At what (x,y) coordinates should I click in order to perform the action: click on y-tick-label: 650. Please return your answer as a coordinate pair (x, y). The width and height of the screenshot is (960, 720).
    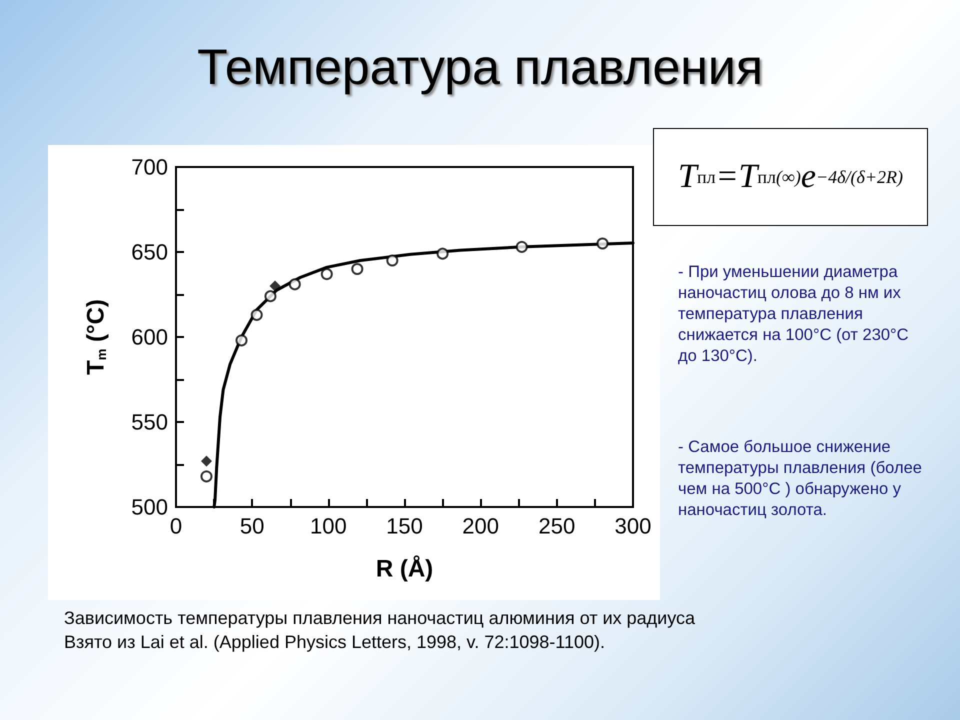
    Looking at the image, I should click on (149, 252).